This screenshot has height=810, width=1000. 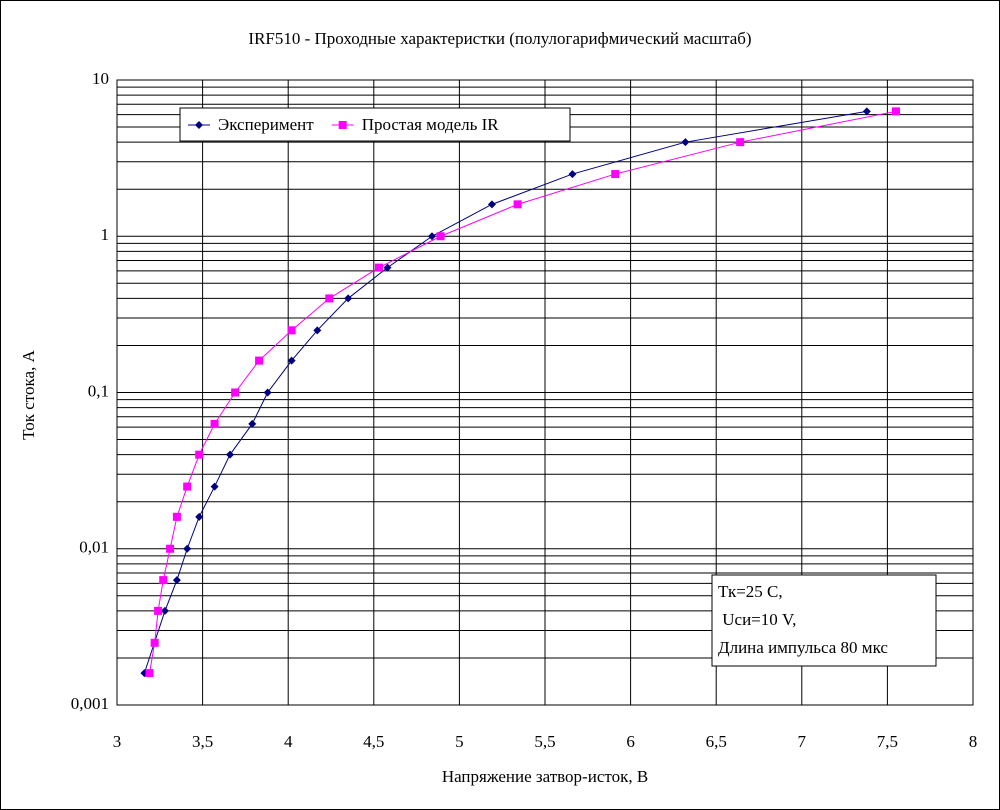 What do you see at coordinates (630, 741) in the screenshot?
I see `x-tick-label: 6` at bounding box center [630, 741].